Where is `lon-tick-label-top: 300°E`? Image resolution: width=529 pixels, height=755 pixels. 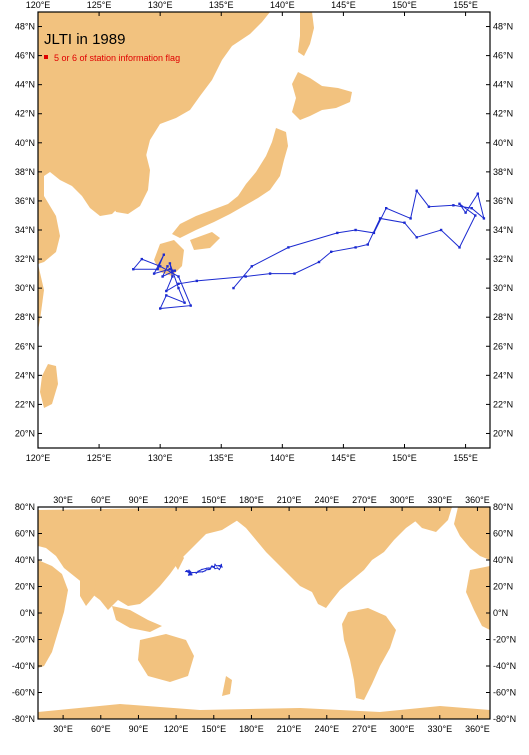
lon-tick-label-top: 300°E is located at coordinates (402, 500).